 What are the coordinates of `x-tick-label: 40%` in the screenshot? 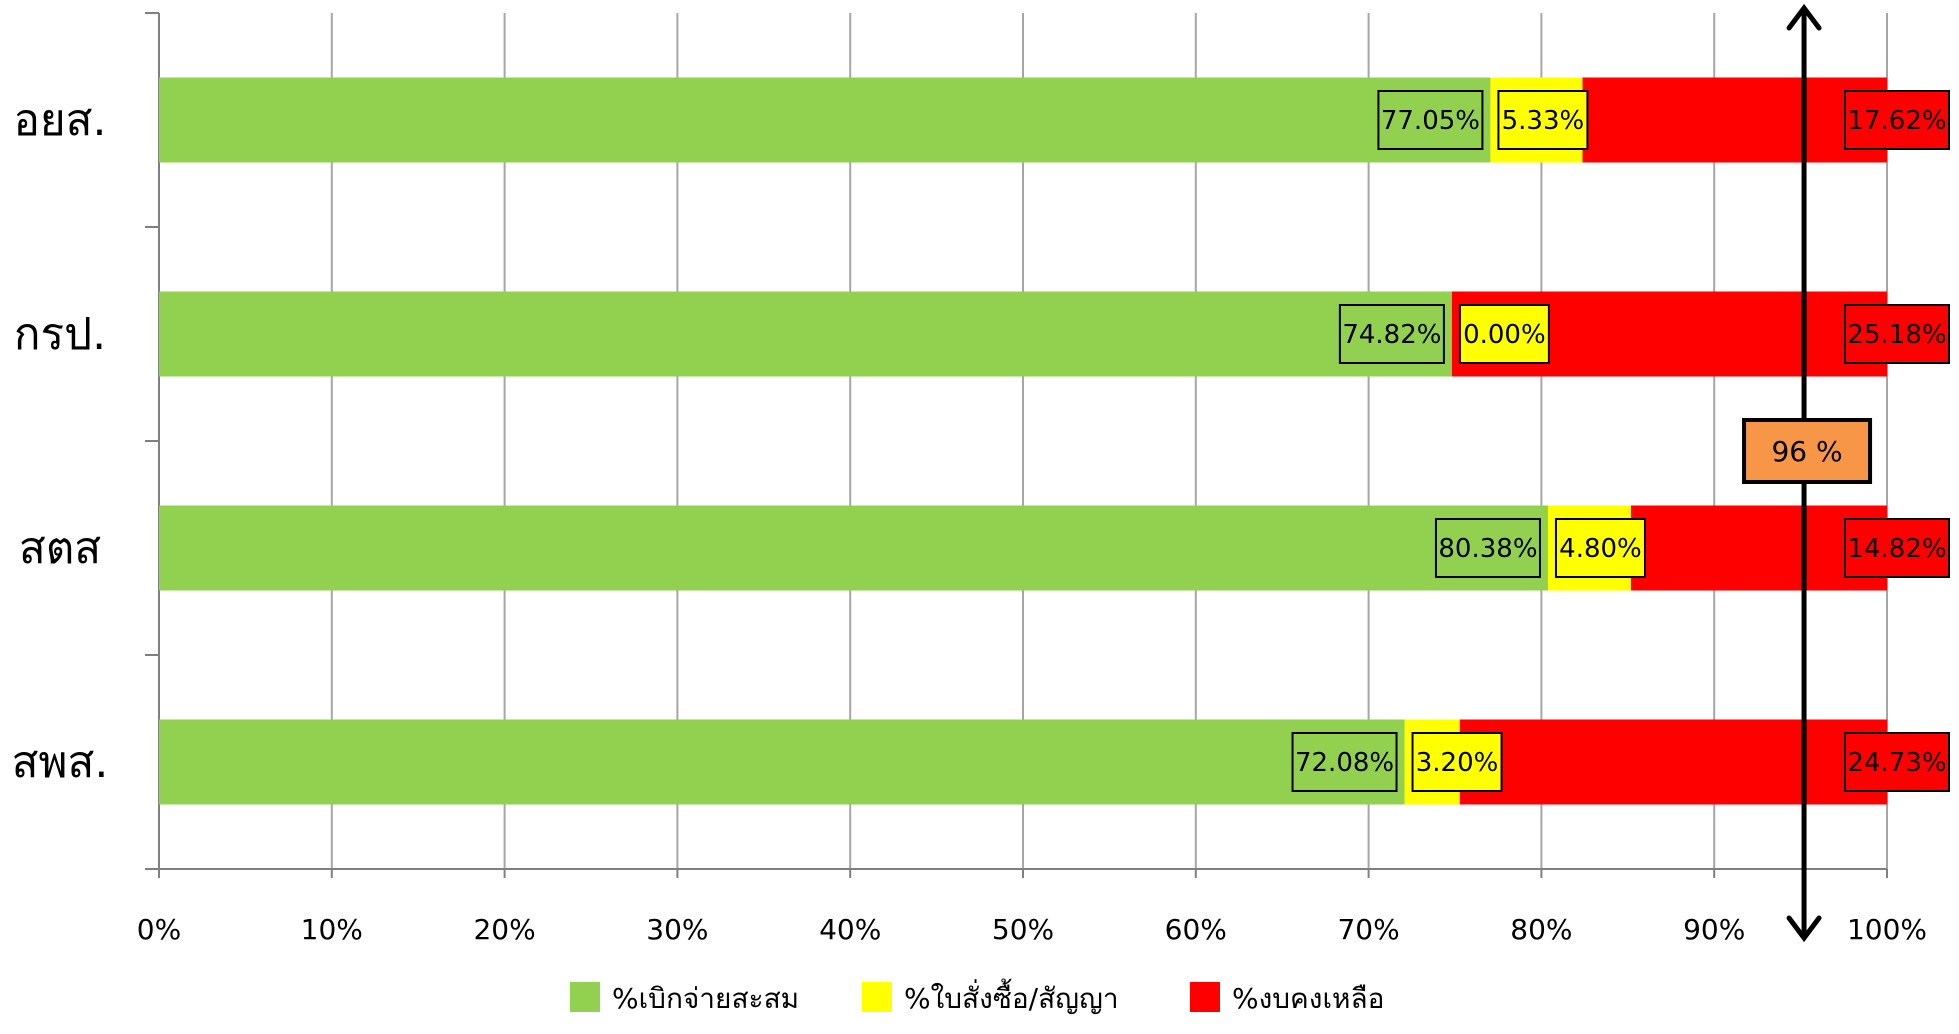 It's located at (850, 929).